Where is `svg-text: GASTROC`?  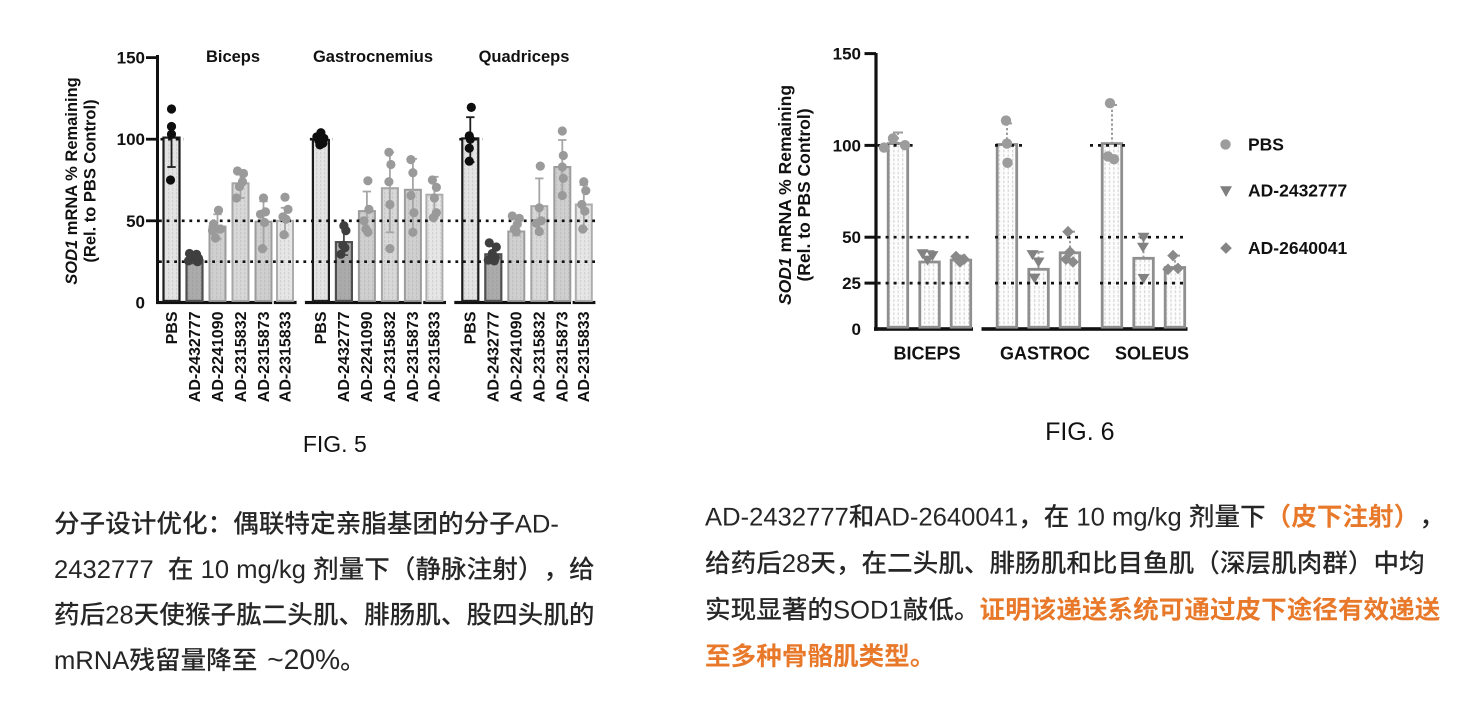 svg-text: GASTROC is located at coordinates (1045, 354).